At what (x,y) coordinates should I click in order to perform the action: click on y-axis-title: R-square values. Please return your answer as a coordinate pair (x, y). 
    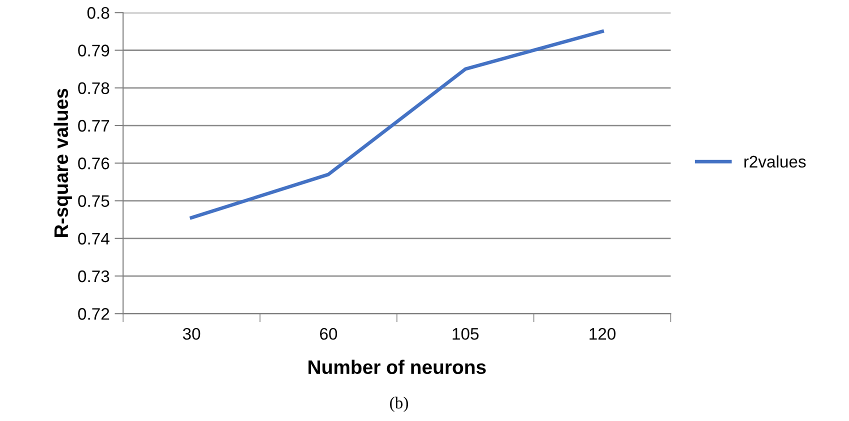
    Looking at the image, I should click on (63, 162).